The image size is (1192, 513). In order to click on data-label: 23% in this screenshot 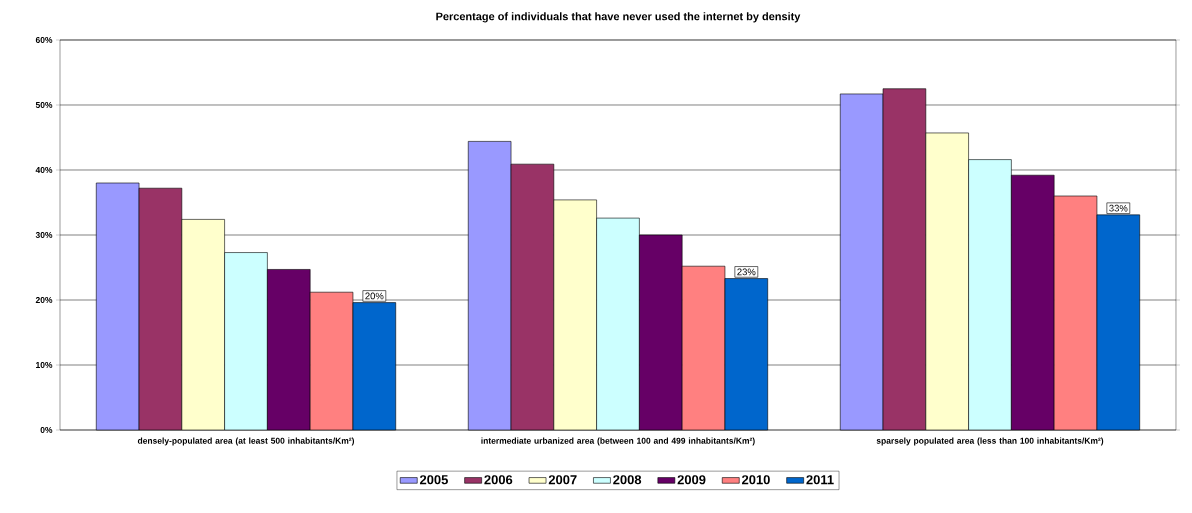, I will do `click(746, 272)`.